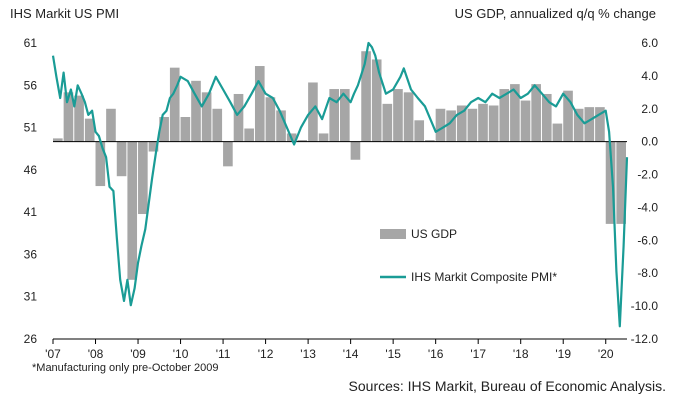 This screenshot has height=400, width=680. What do you see at coordinates (31, 339) in the screenshot?
I see `left-tick-label: 26` at bounding box center [31, 339].